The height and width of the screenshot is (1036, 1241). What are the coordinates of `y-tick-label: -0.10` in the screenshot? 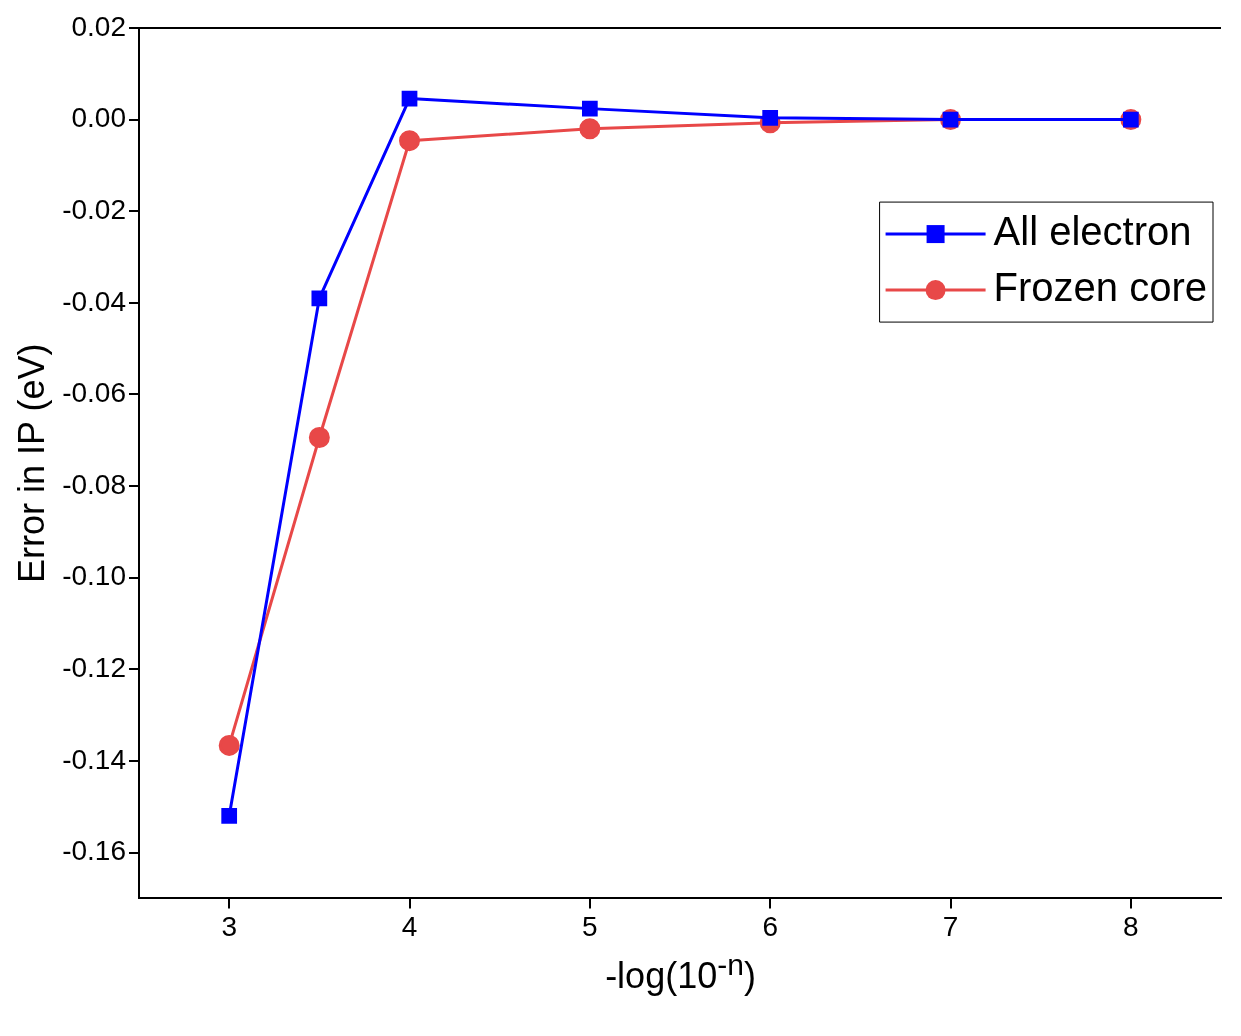 It's located at (94, 576).